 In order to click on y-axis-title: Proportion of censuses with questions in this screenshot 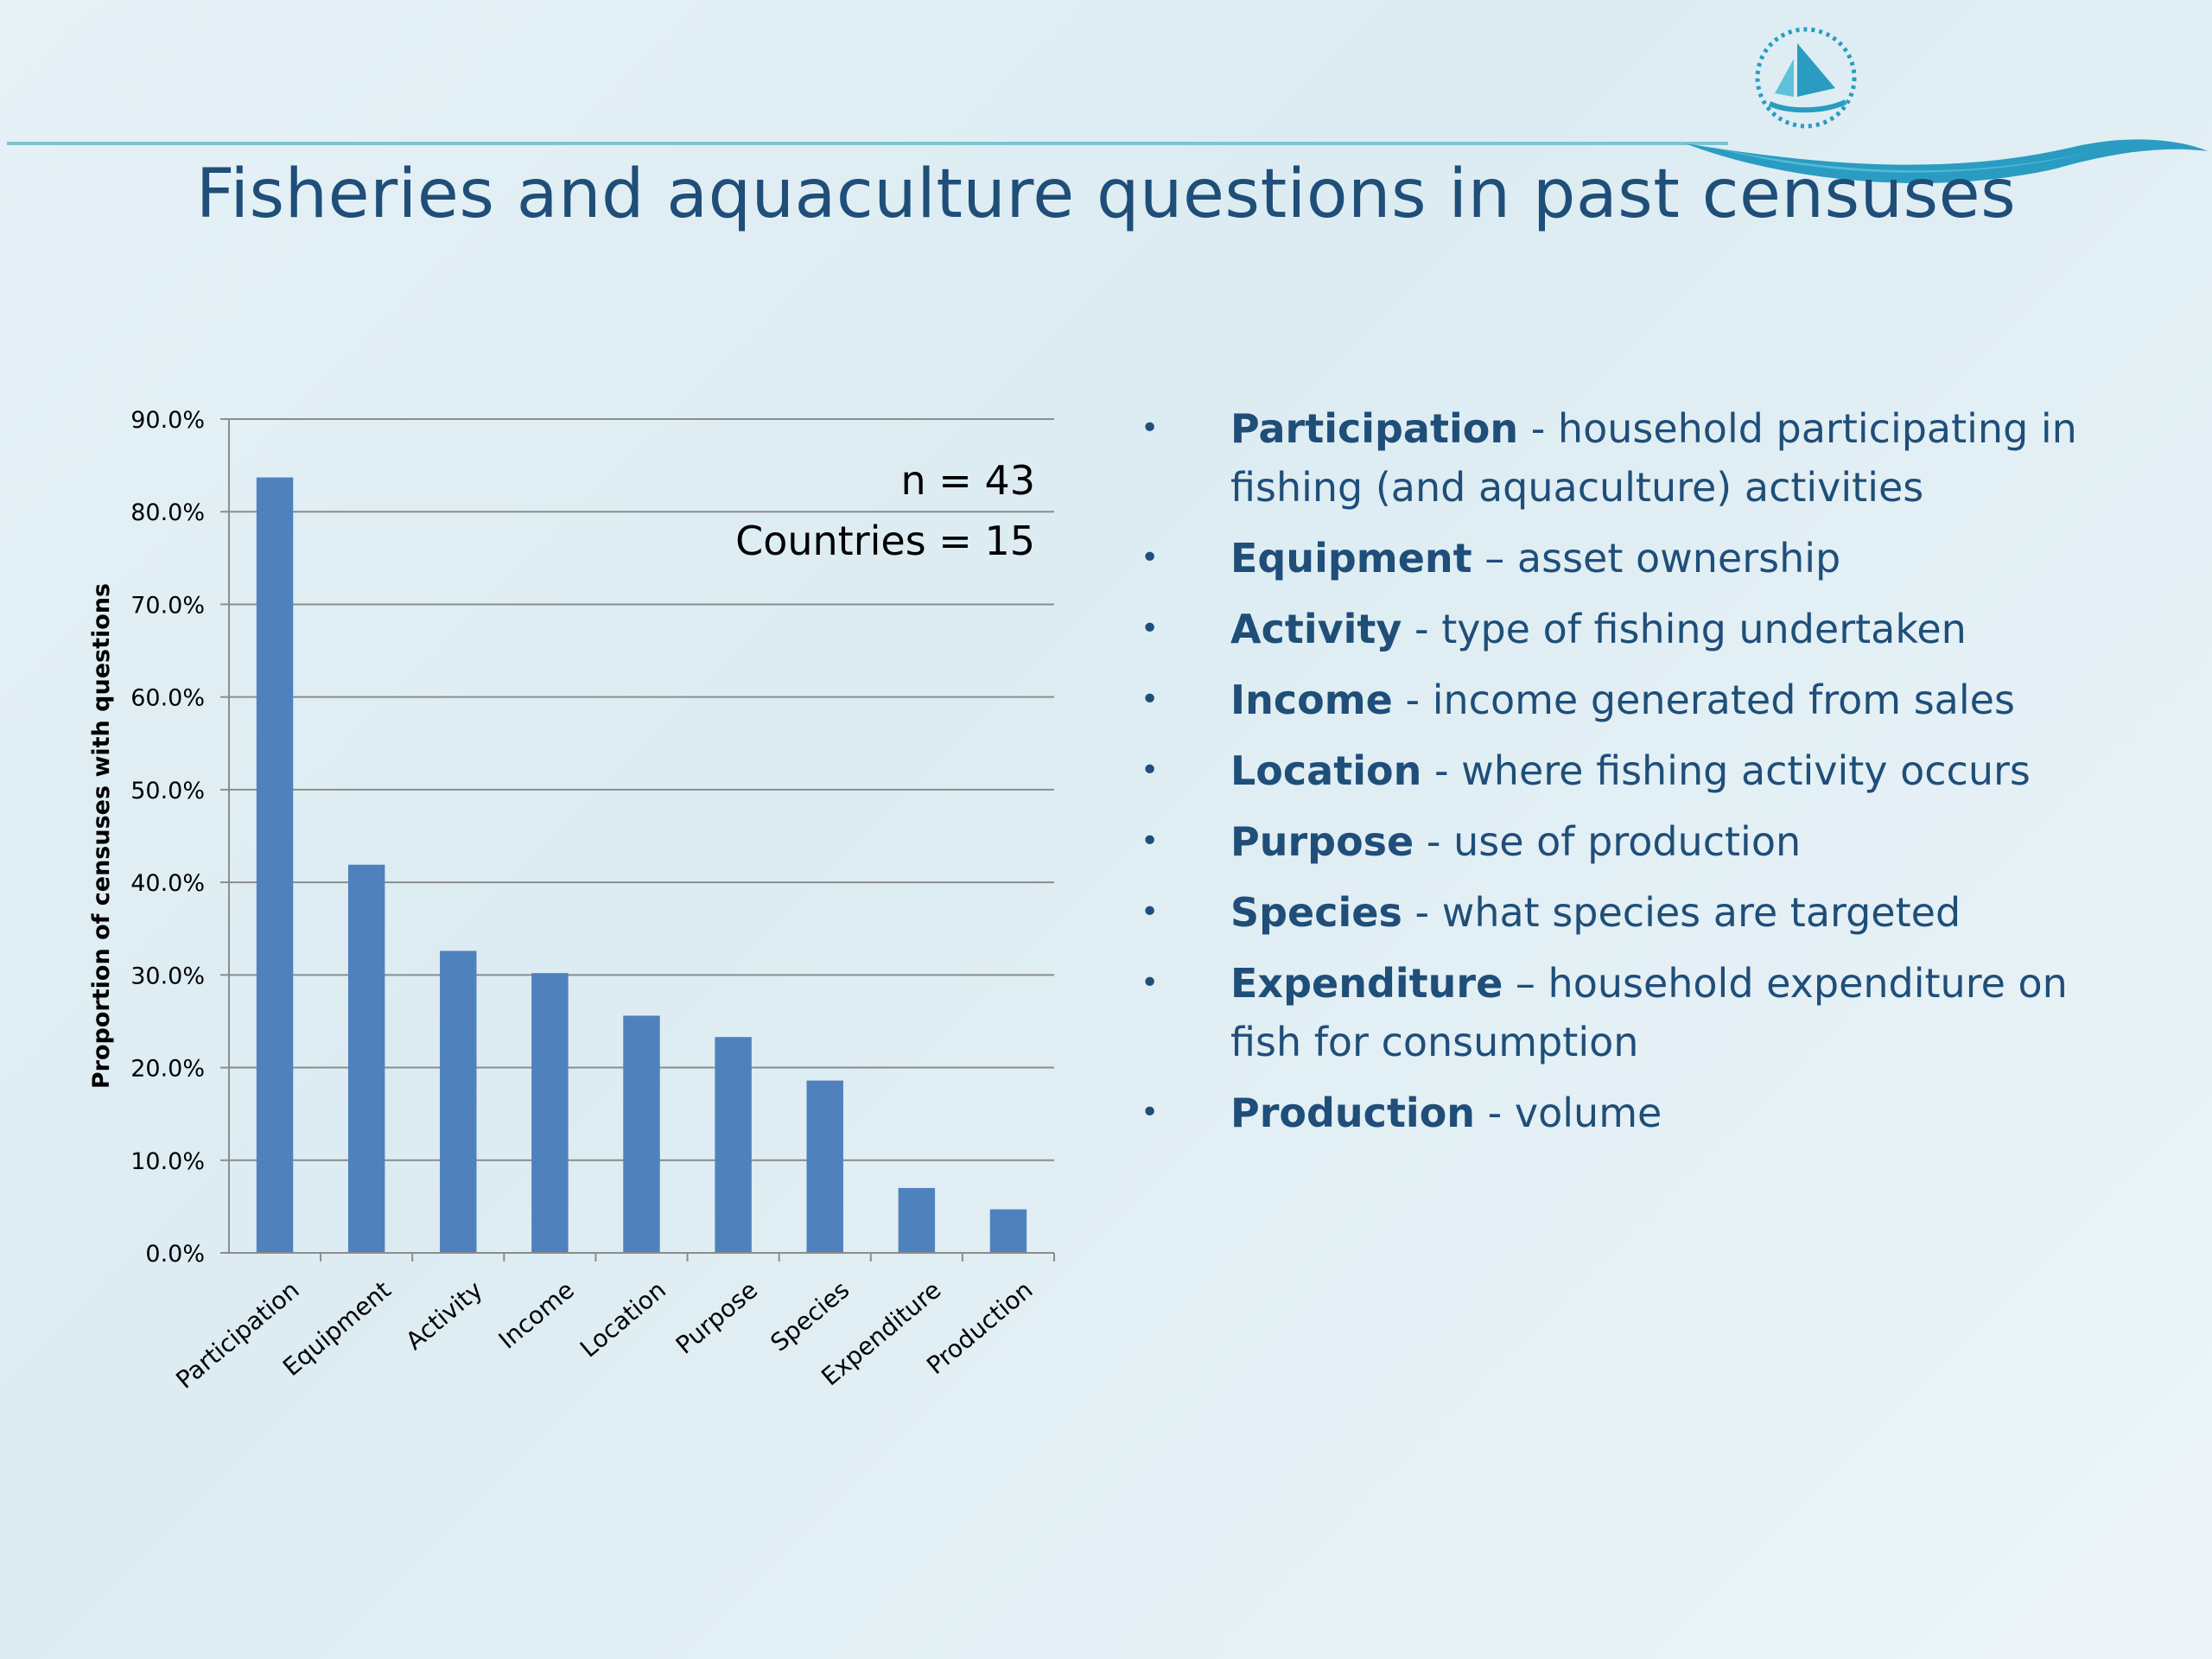, I will do `click(101, 836)`.